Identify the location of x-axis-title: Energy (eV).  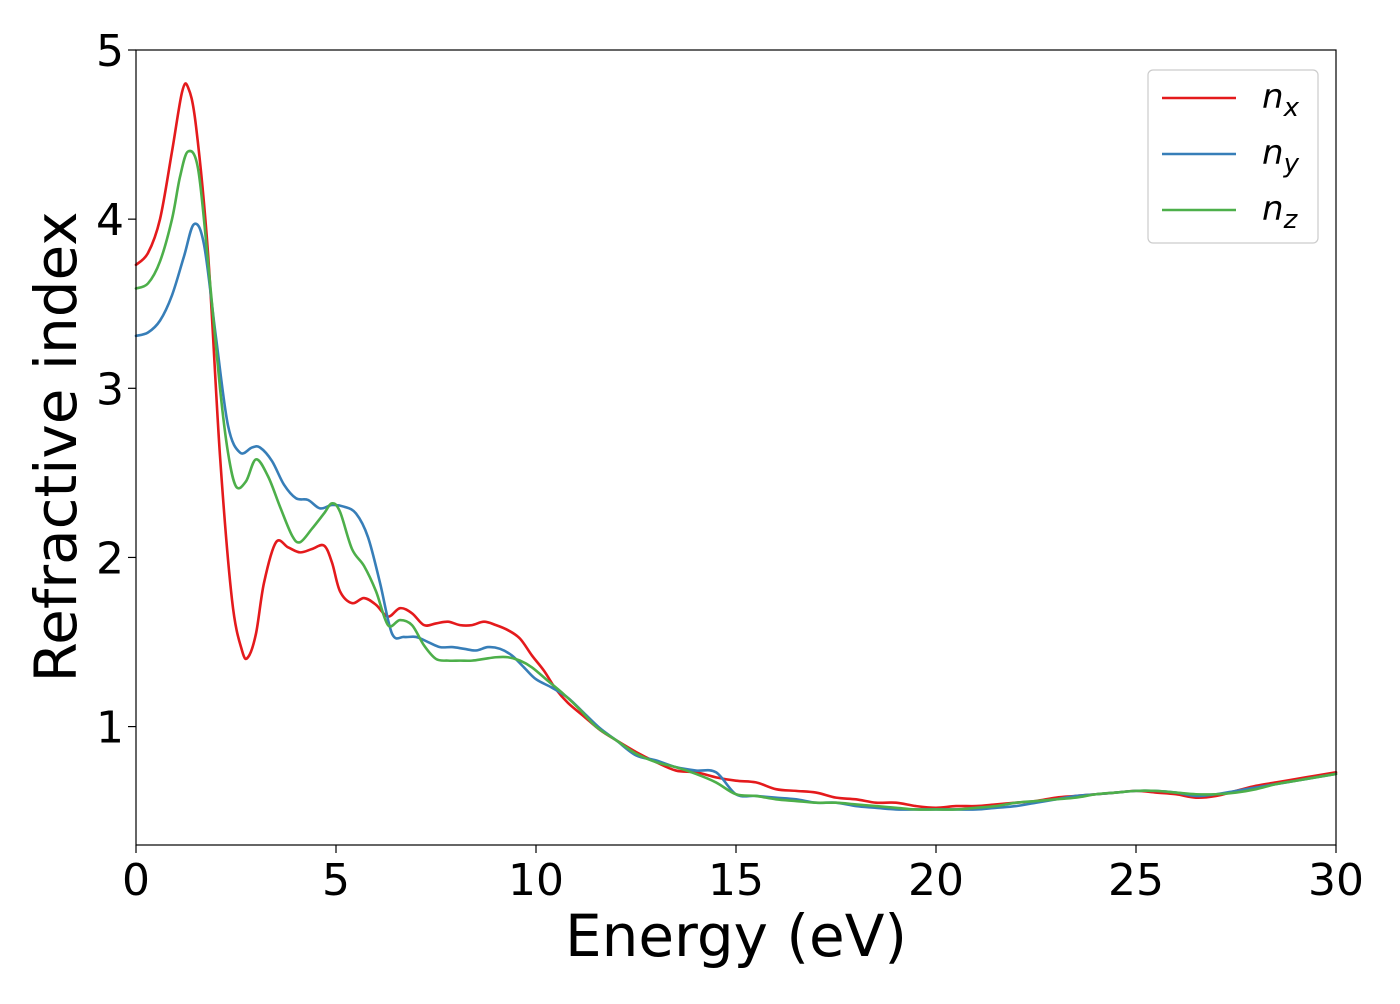
(736, 936).